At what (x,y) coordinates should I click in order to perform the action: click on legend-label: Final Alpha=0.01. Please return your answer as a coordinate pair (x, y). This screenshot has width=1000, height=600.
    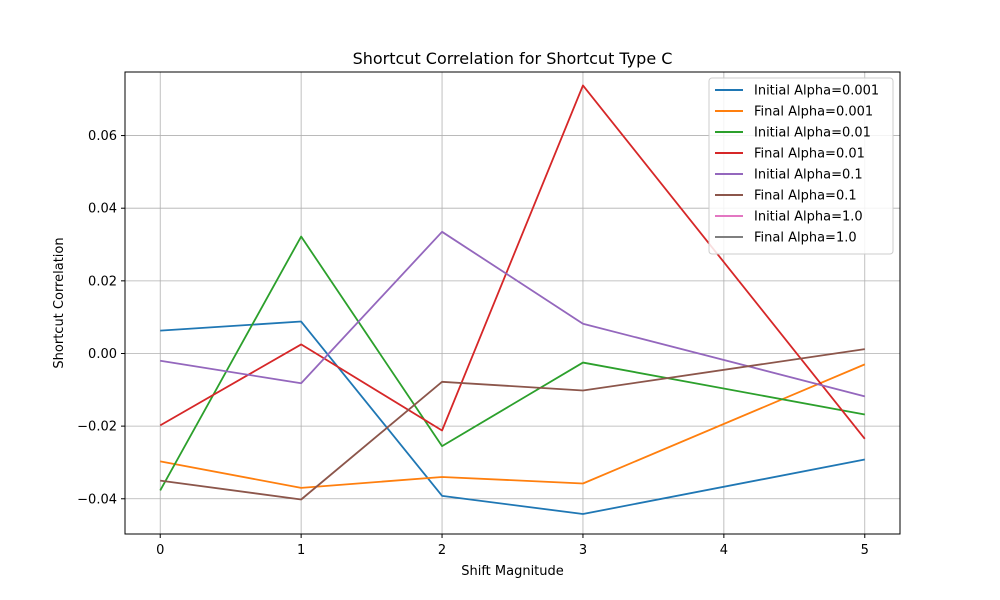
    Looking at the image, I should click on (809, 154).